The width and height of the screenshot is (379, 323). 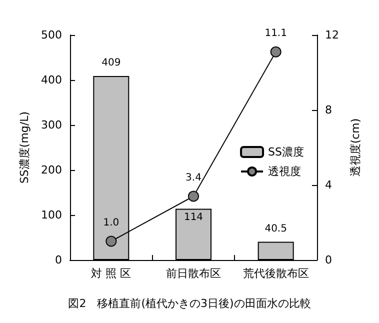 What do you see at coordinates (285, 171) in the screenshot?
I see `legend-label: 透視度` at bounding box center [285, 171].